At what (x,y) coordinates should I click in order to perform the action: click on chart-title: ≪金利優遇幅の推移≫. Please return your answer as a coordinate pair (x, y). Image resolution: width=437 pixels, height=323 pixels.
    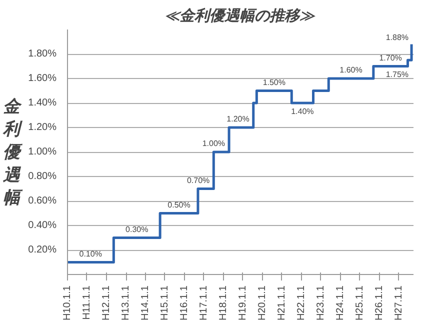
    Looking at the image, I should click on (240, 16).